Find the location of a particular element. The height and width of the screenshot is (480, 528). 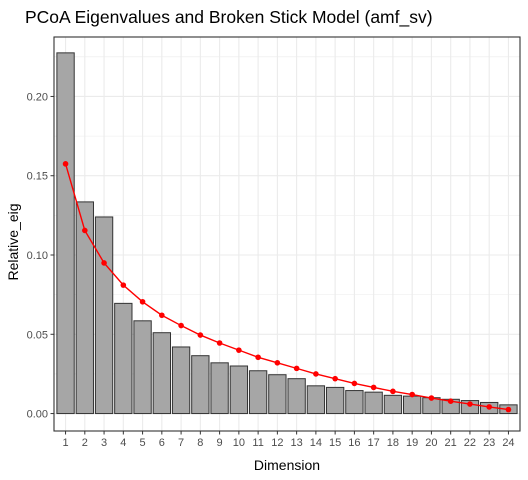

x-tick-label: 4 is located at coordinates (123, 443).